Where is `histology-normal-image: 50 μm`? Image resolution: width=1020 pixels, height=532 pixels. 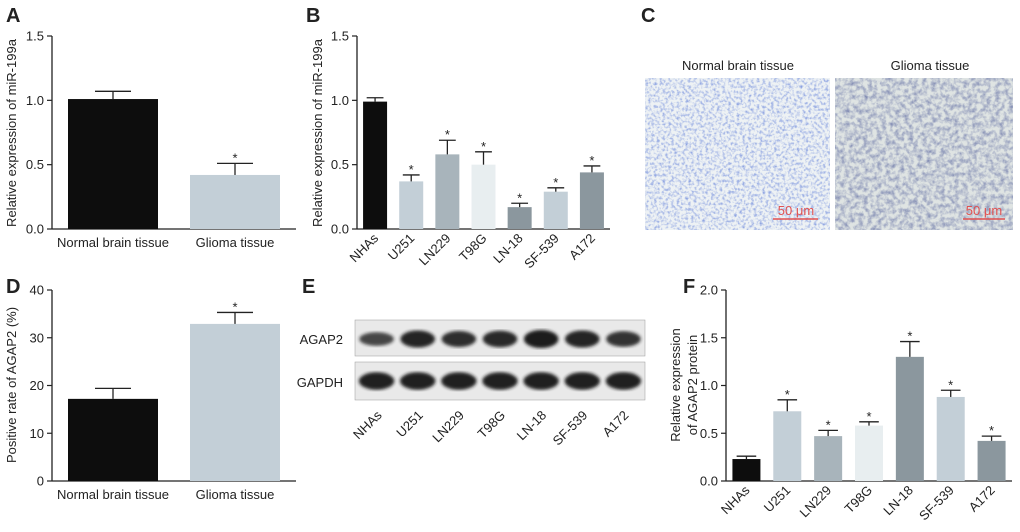
histology-normal-image: 50 μm is located at coordinates (737, 154).